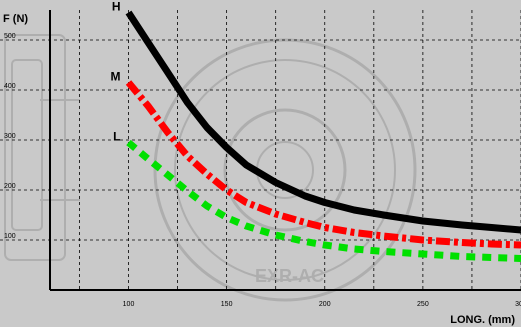 The width and height of the screenshot is (521, 327). Describe the element at coordinates (116, 137) in the screenshot. I see `series-label-l: L` at that location.